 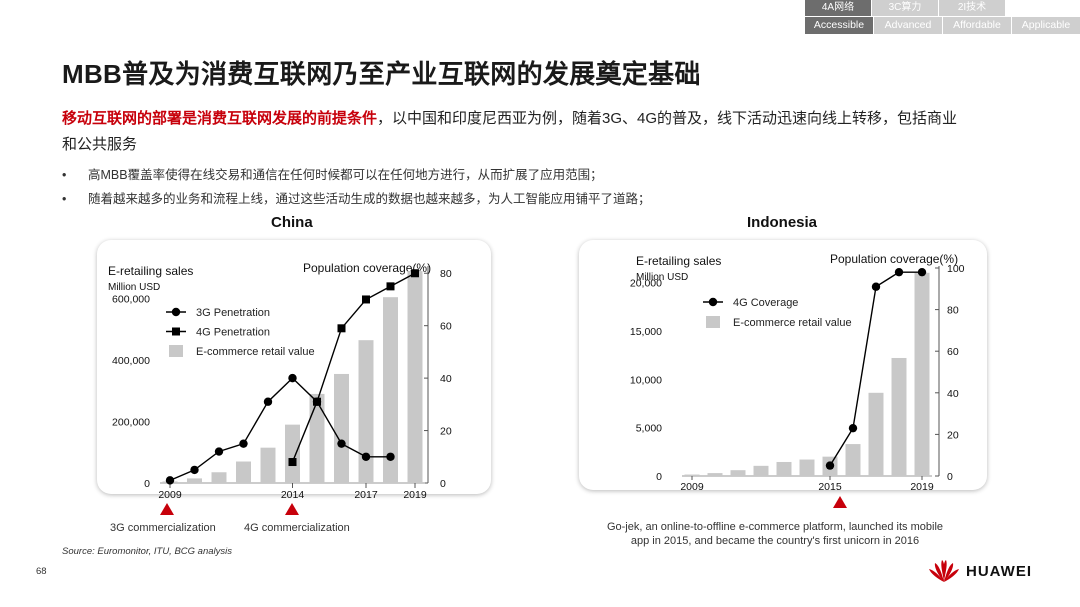 I want to click on tab-4a-network: 4A网络, so click(x=838, y=8).